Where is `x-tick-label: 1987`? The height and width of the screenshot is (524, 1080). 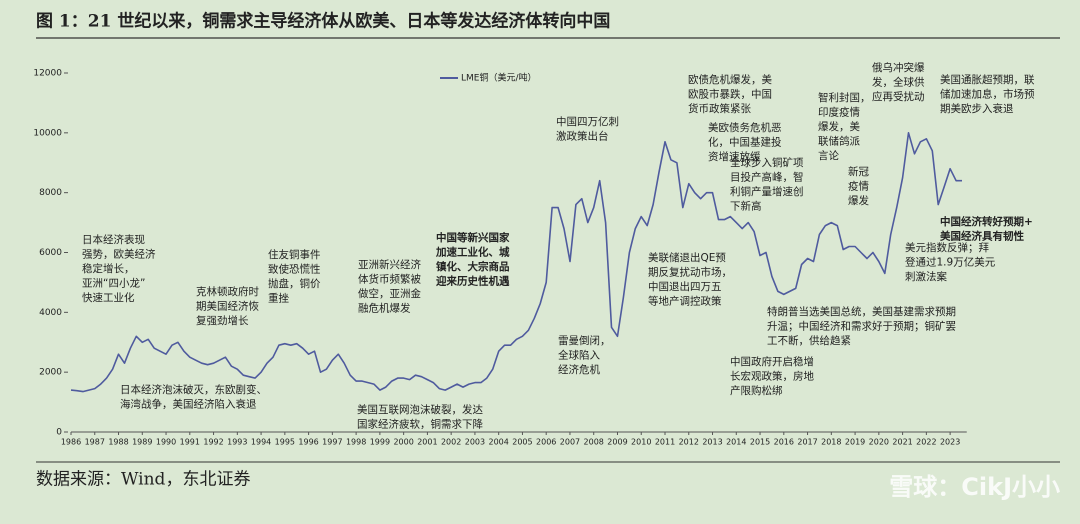 x-tick-label: 1987 is located at coordinates (95, 442).